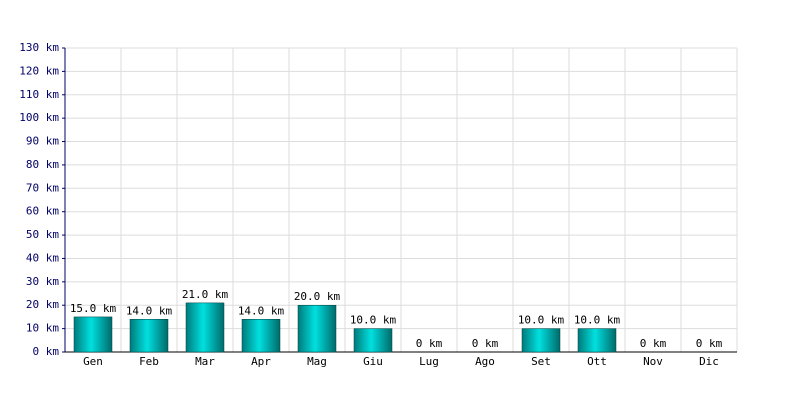  What do you see at coordinates (93, 308) in the screenshot?
I see `value-label: 15.0 km` at bounding box center [93, 308].